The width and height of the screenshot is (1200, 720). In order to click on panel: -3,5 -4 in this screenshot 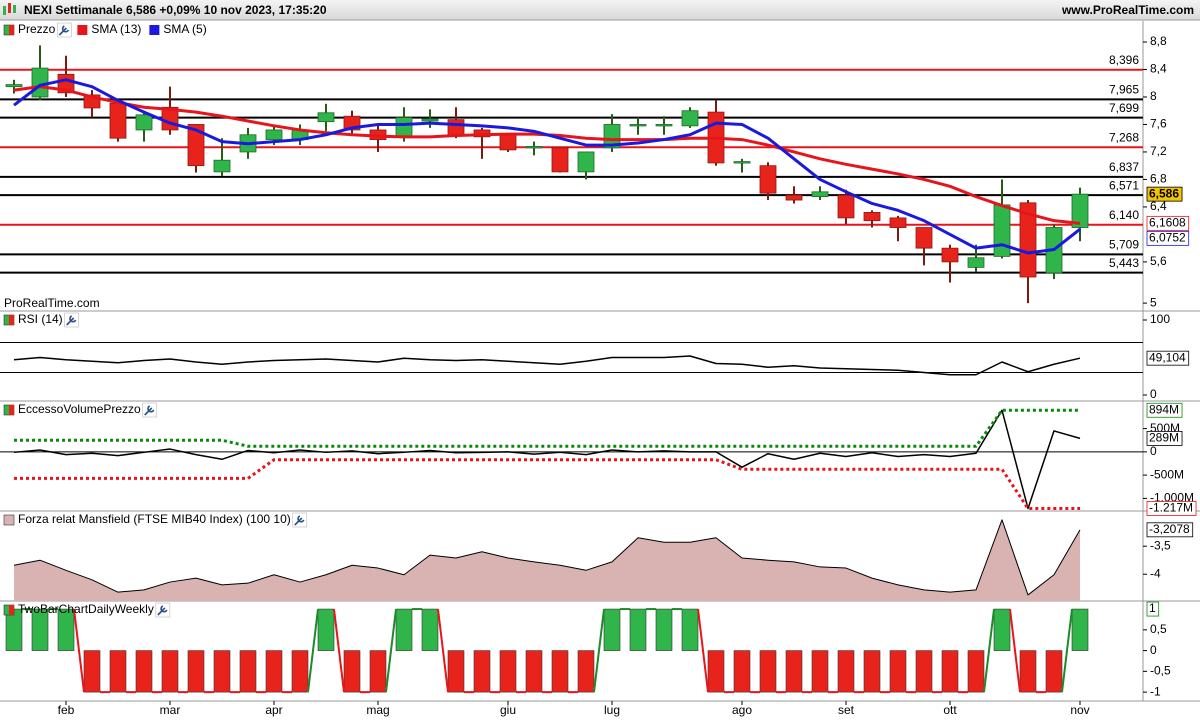, I will do `click(592, 560)`.